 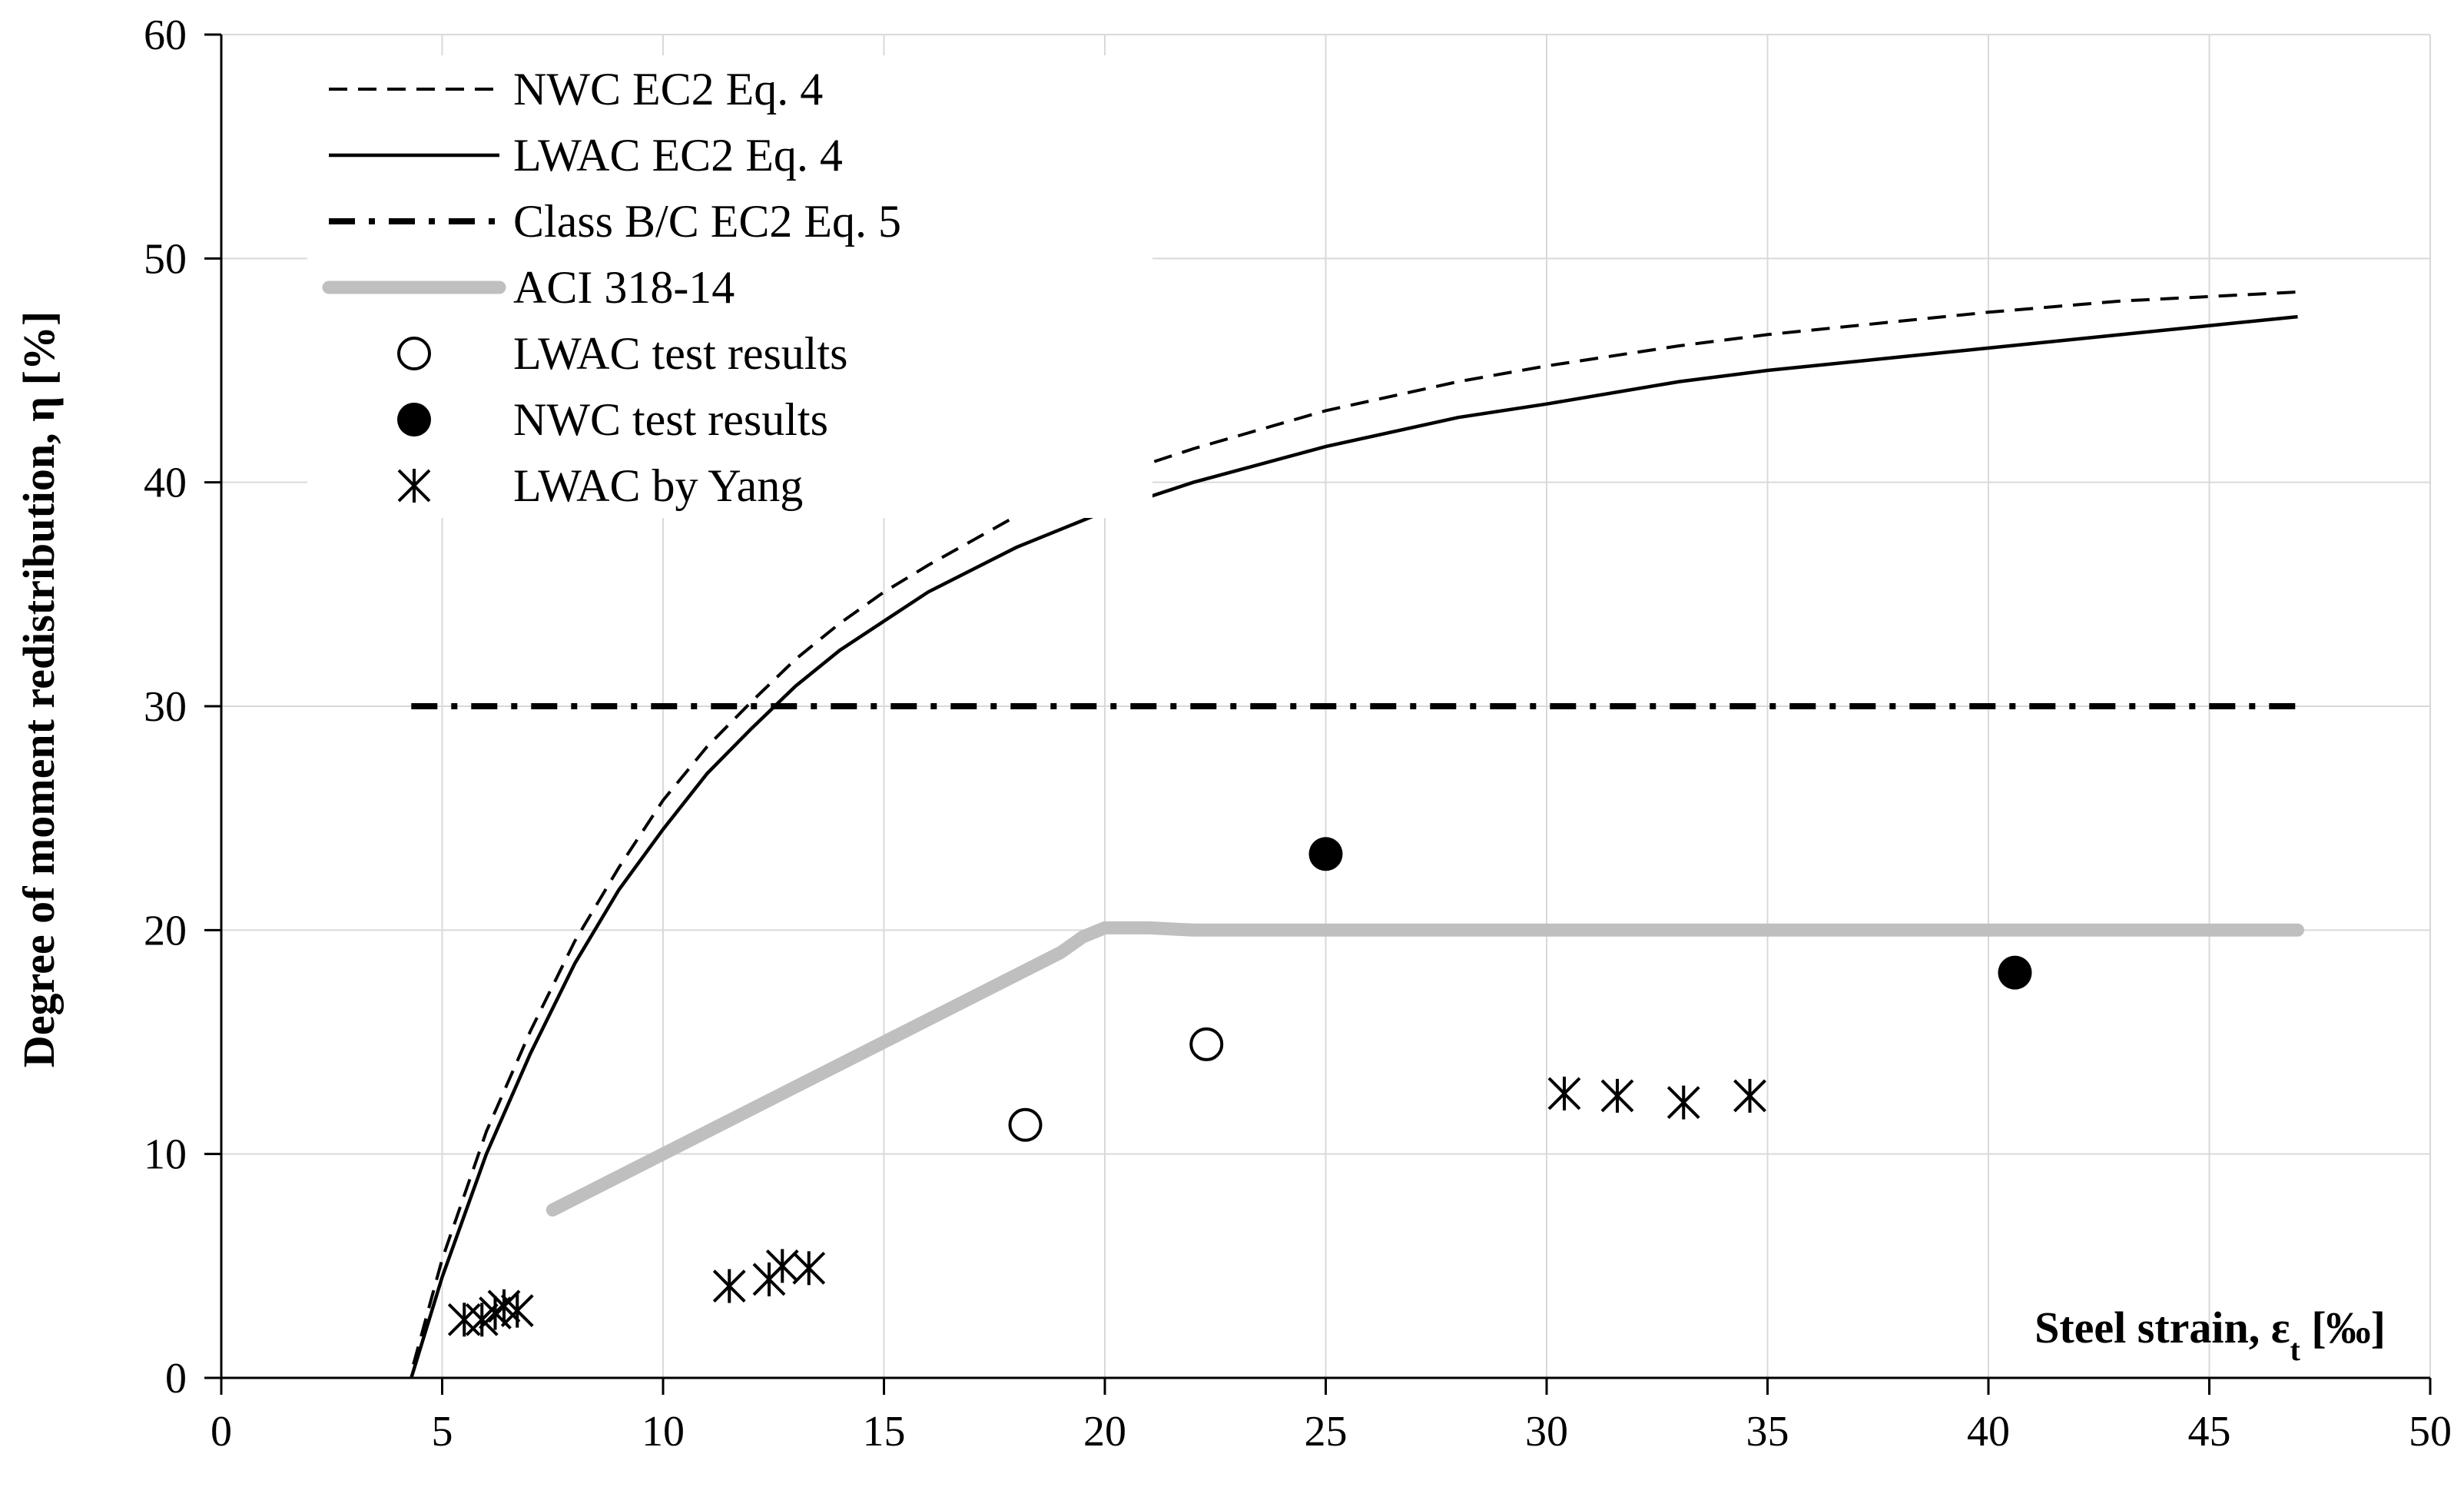 I want to click on x-tick-label: 45, so click(x=2210, y=1431).